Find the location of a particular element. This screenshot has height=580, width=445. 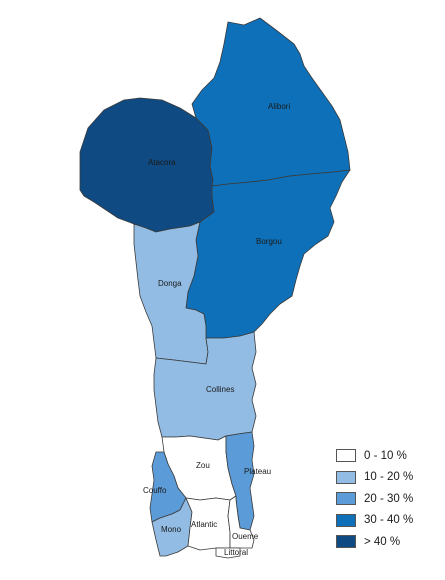

region-collines is located at coordinates (205, 386).